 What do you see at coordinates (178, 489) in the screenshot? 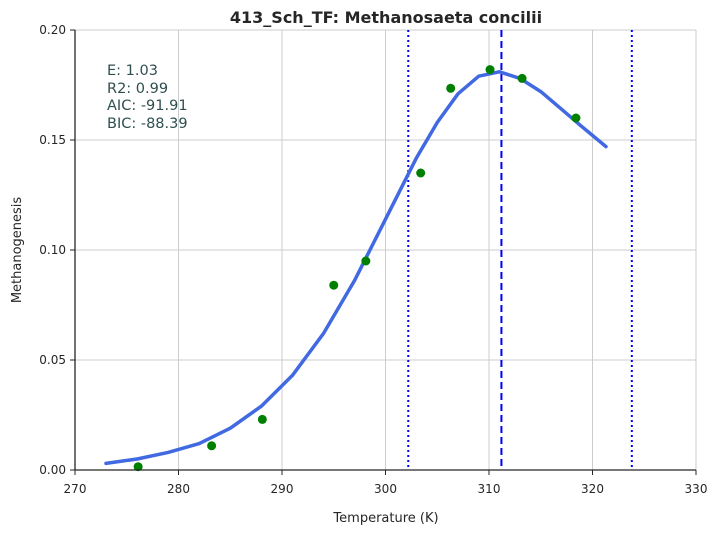
I see `x-tick-label: 280` at bounding box center [178, 489].